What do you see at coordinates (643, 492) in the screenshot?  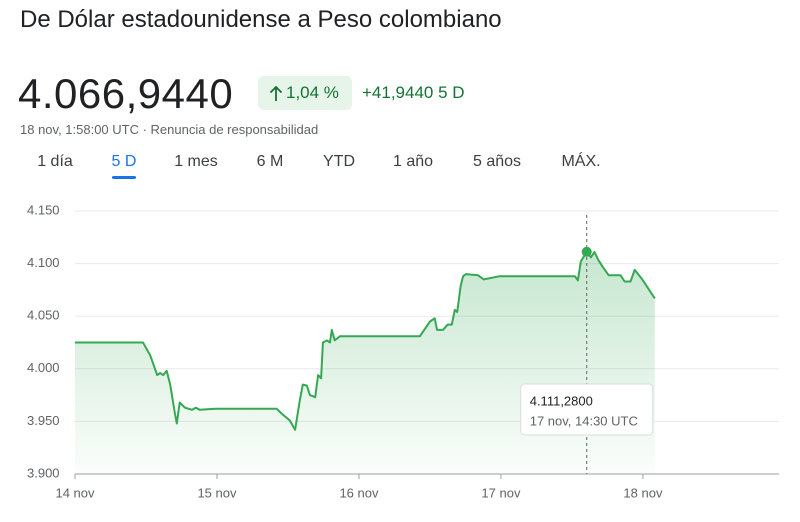 I see `x-tick-label: 18 nov` at bounding box center [643, 492].